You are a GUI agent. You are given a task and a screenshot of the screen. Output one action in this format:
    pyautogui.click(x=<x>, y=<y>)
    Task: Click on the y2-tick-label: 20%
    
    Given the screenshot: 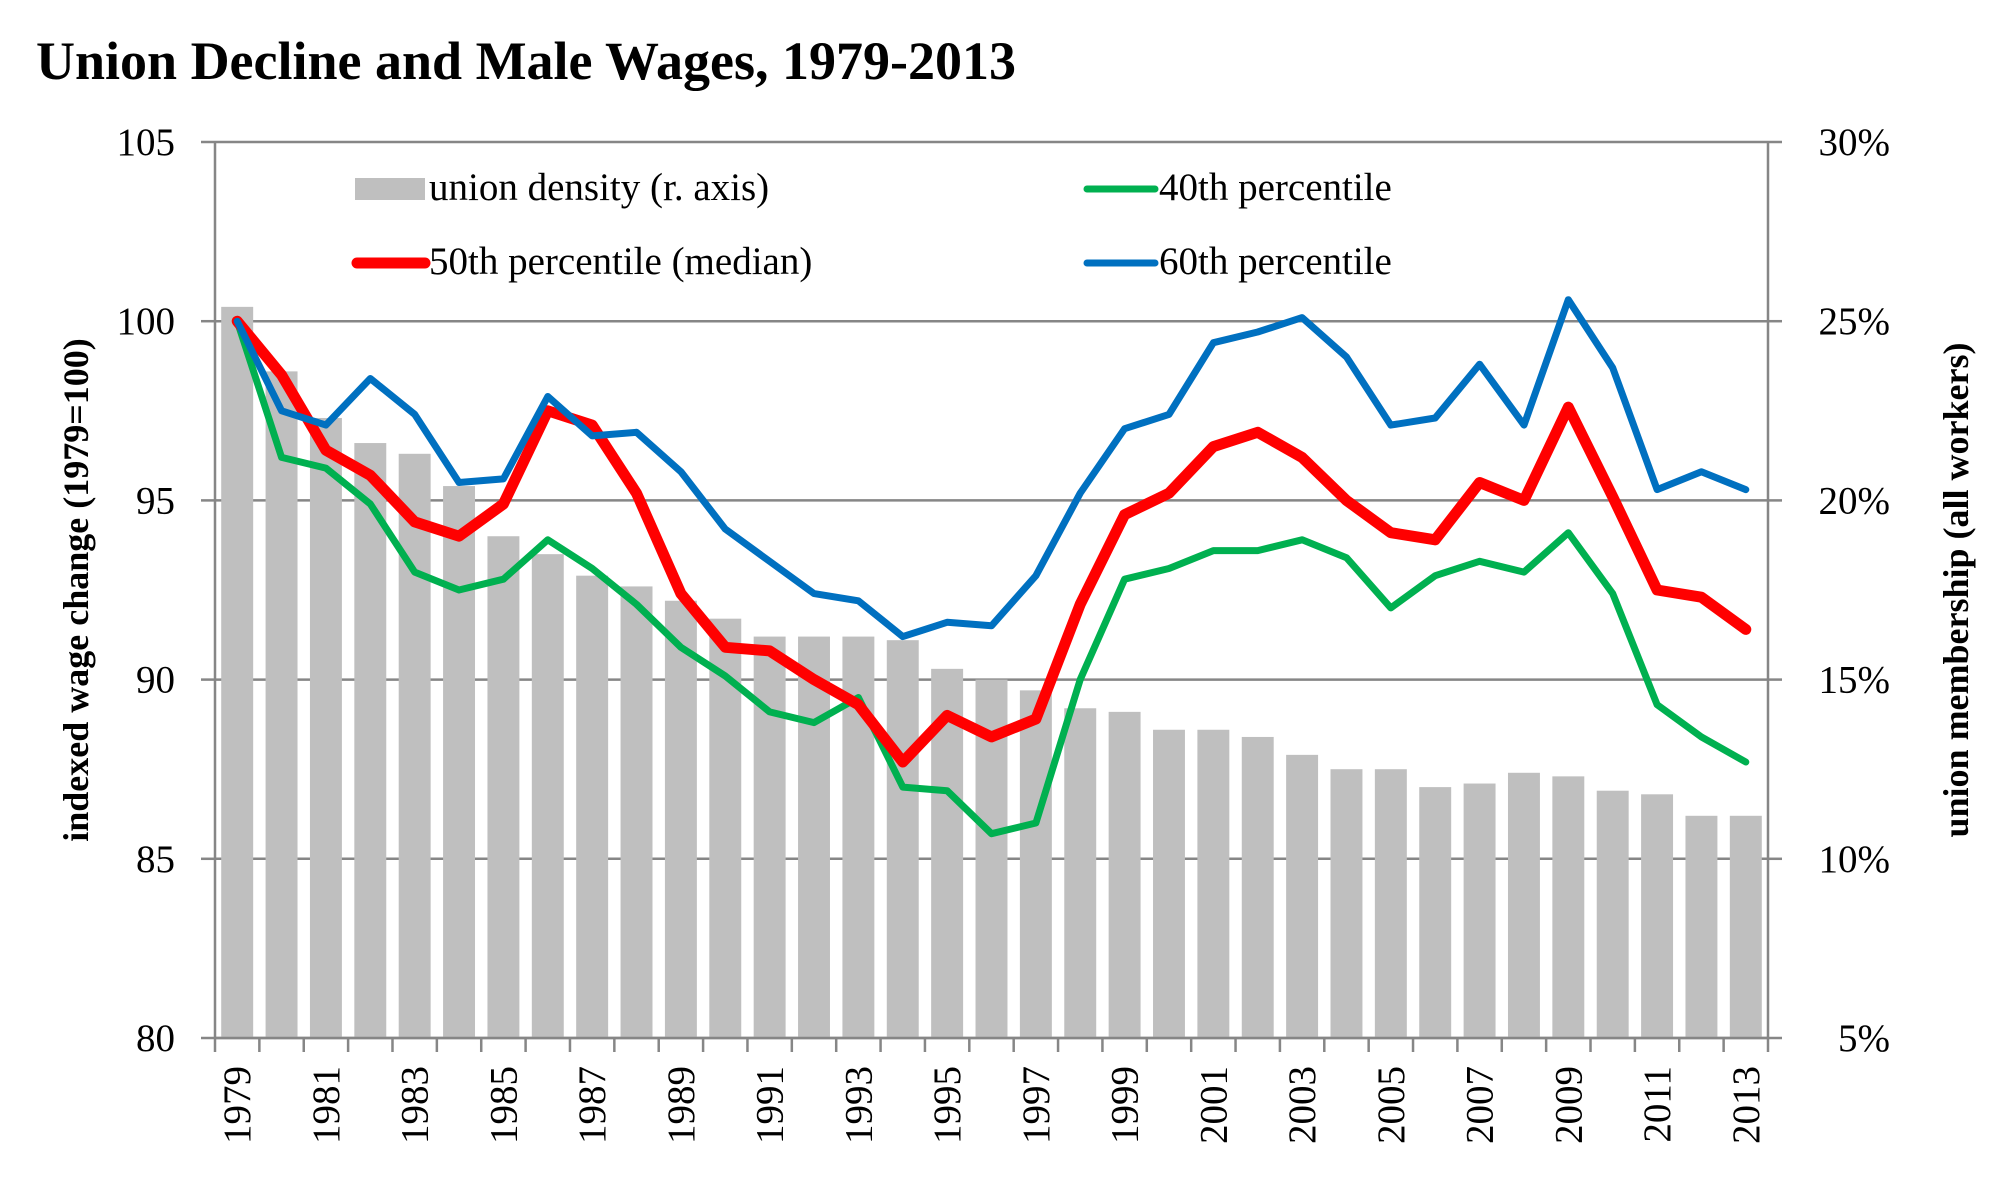 What is the action you would take?
    pyautogui.click(x=1855, y=500)
    